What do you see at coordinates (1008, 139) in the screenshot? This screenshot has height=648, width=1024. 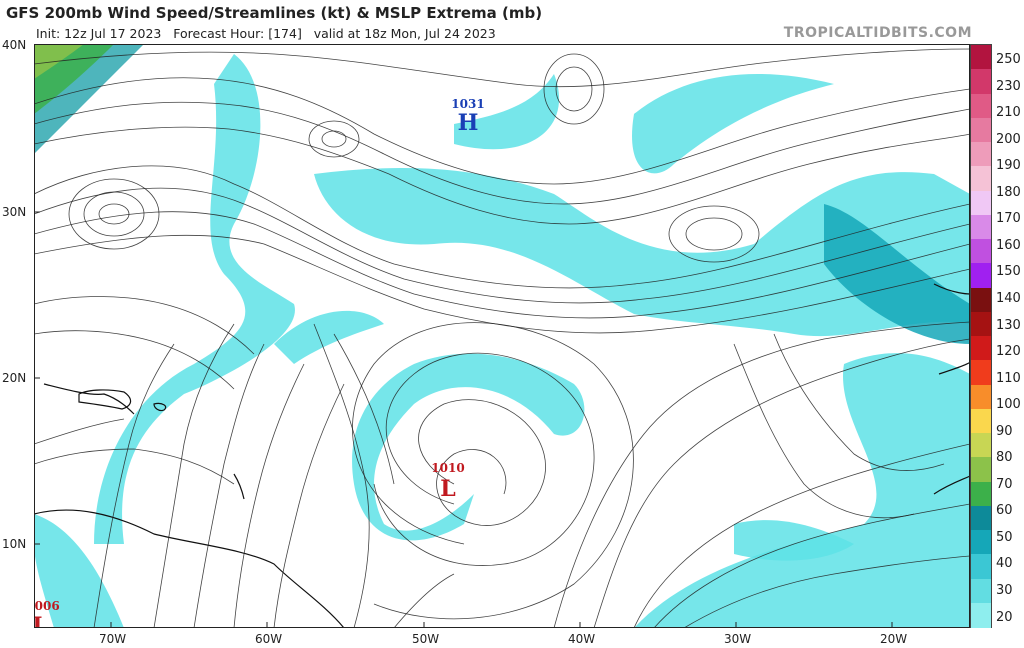 I see `legend-level-label: 200` at bounding box center [1008, 139].